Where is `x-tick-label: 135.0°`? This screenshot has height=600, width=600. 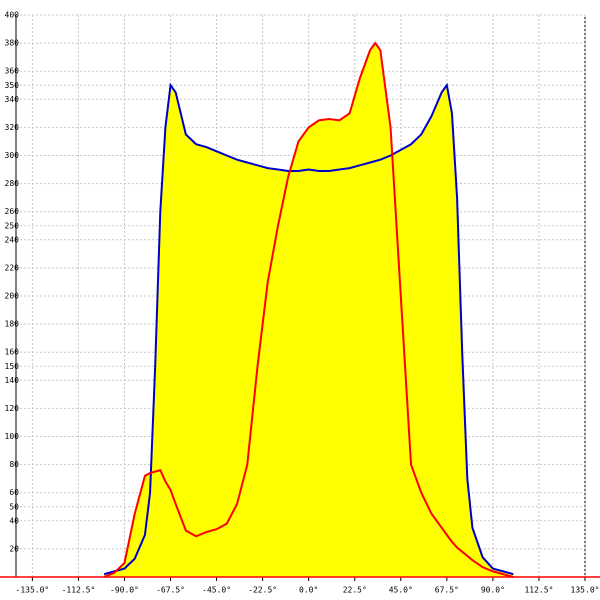
x-tick-label: 135.0° is located at coordinates (585, 590).